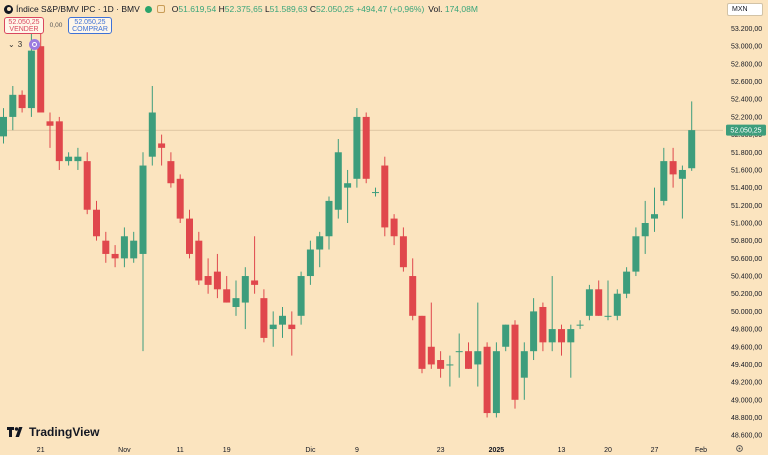 The height and width of the screenshot is (455, 768). I want to click on tradingview-logo-icon, so click(15, 432).